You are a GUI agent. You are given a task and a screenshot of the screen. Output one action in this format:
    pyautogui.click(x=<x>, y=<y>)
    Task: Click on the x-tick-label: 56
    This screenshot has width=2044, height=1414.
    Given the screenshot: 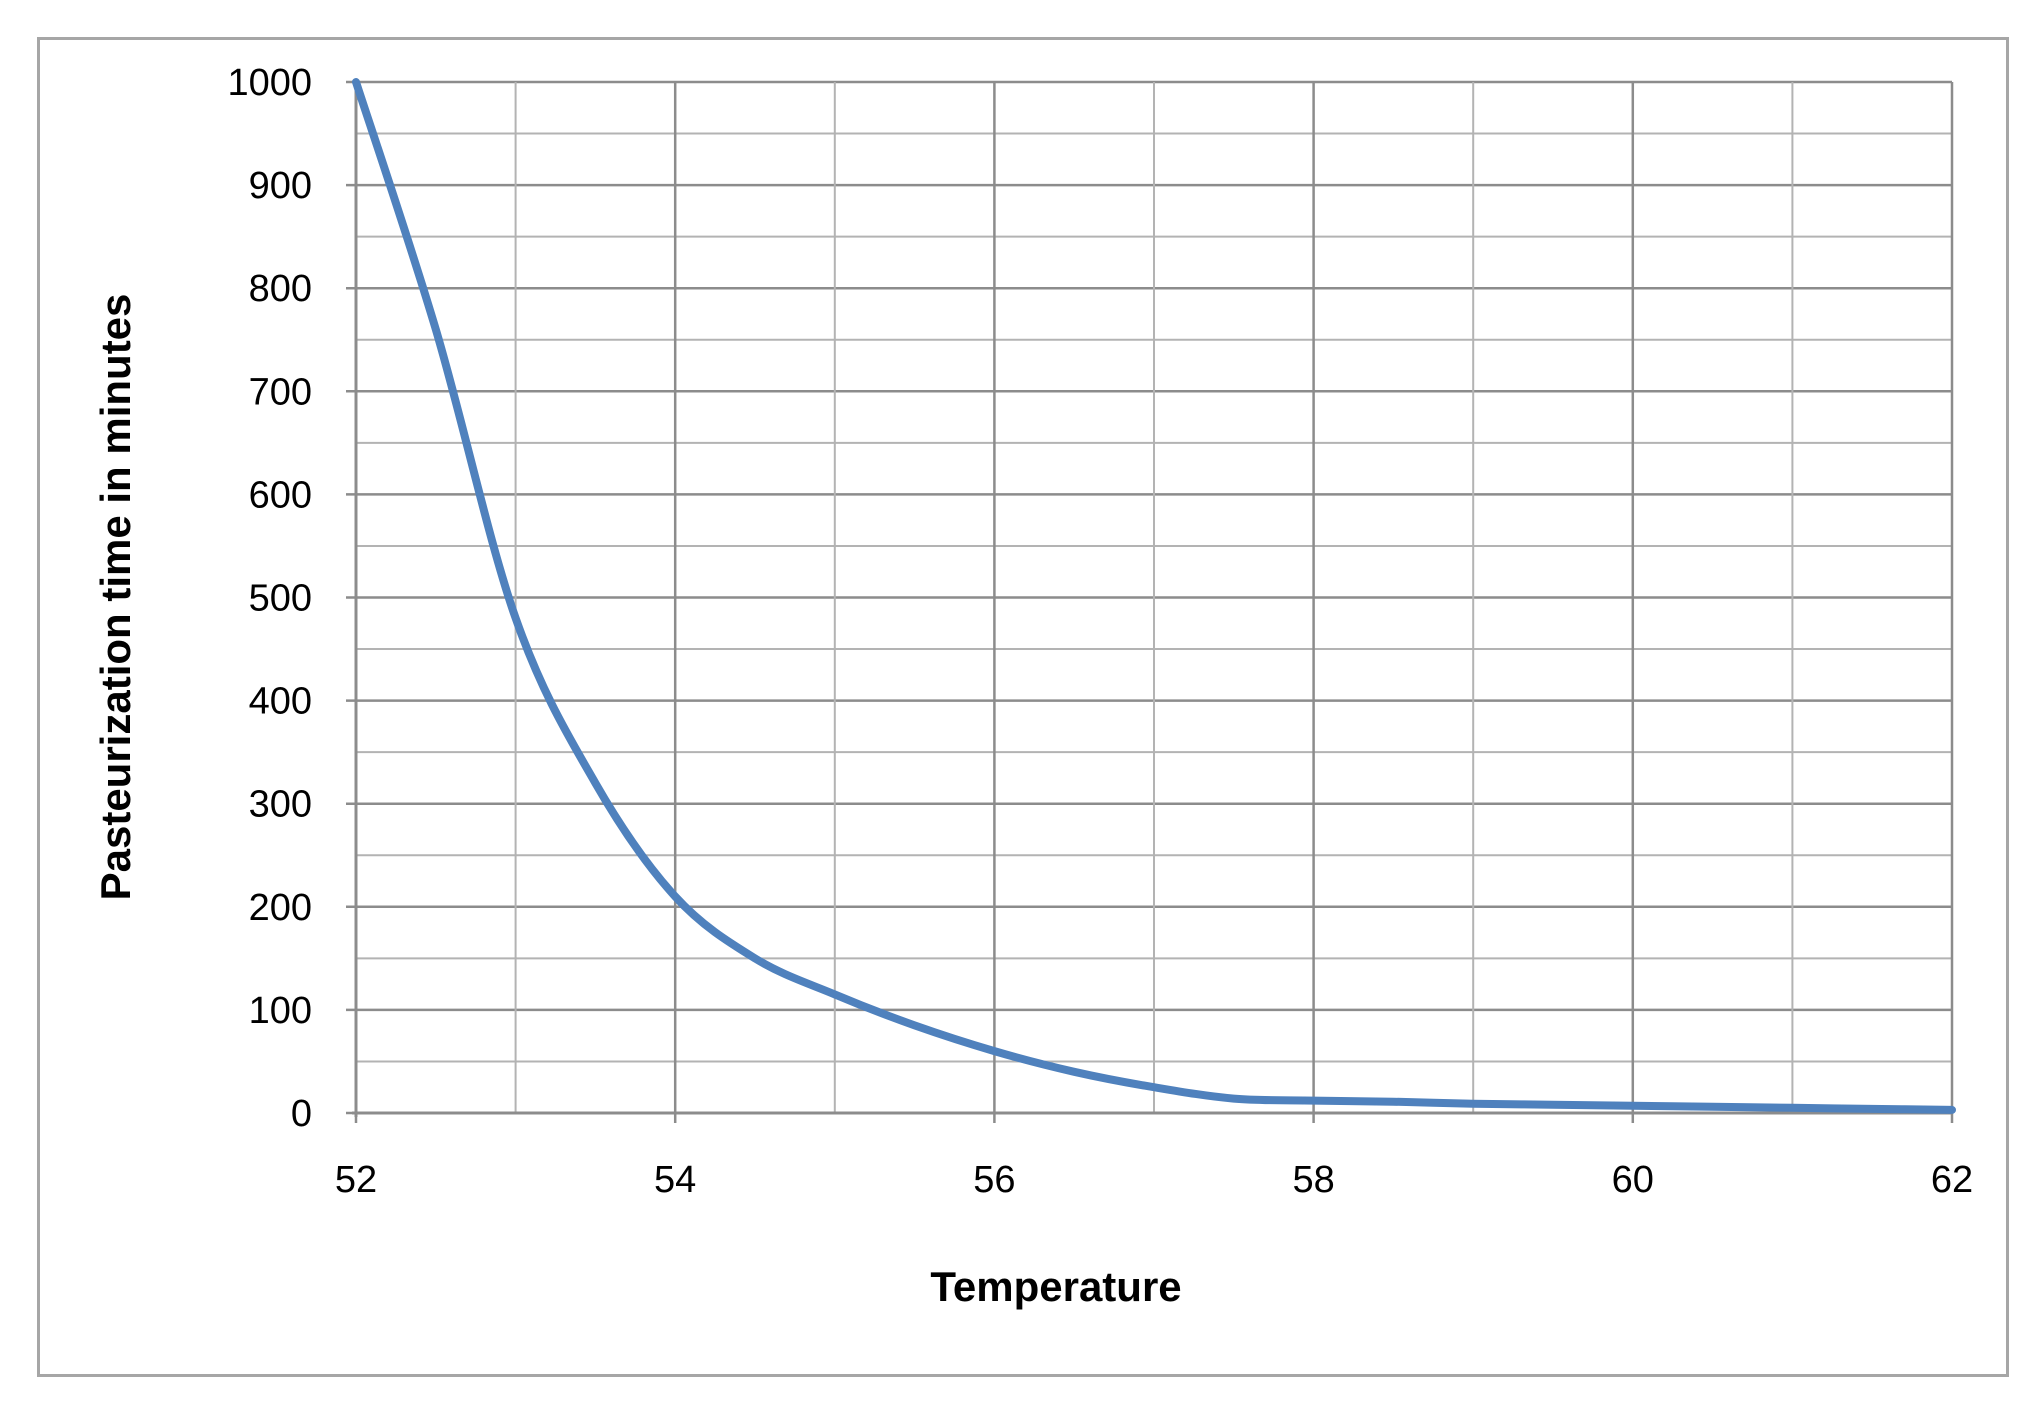 What is the action you would take?
    pyautogui.click(x=994, y=1180)
    